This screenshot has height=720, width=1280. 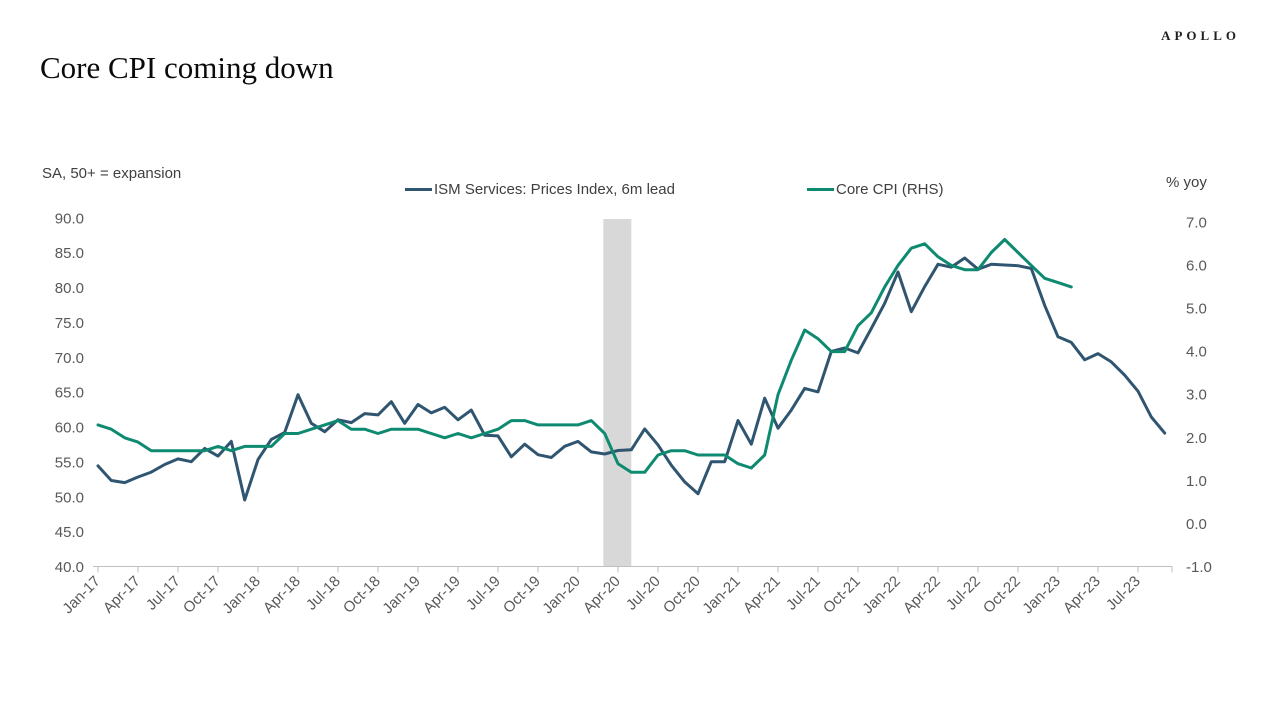 What do you see at coordinates (1186, 182) in the screenshot?
I see `right-axis-unit-label: % yoy` at bounding box center [1186, 182].